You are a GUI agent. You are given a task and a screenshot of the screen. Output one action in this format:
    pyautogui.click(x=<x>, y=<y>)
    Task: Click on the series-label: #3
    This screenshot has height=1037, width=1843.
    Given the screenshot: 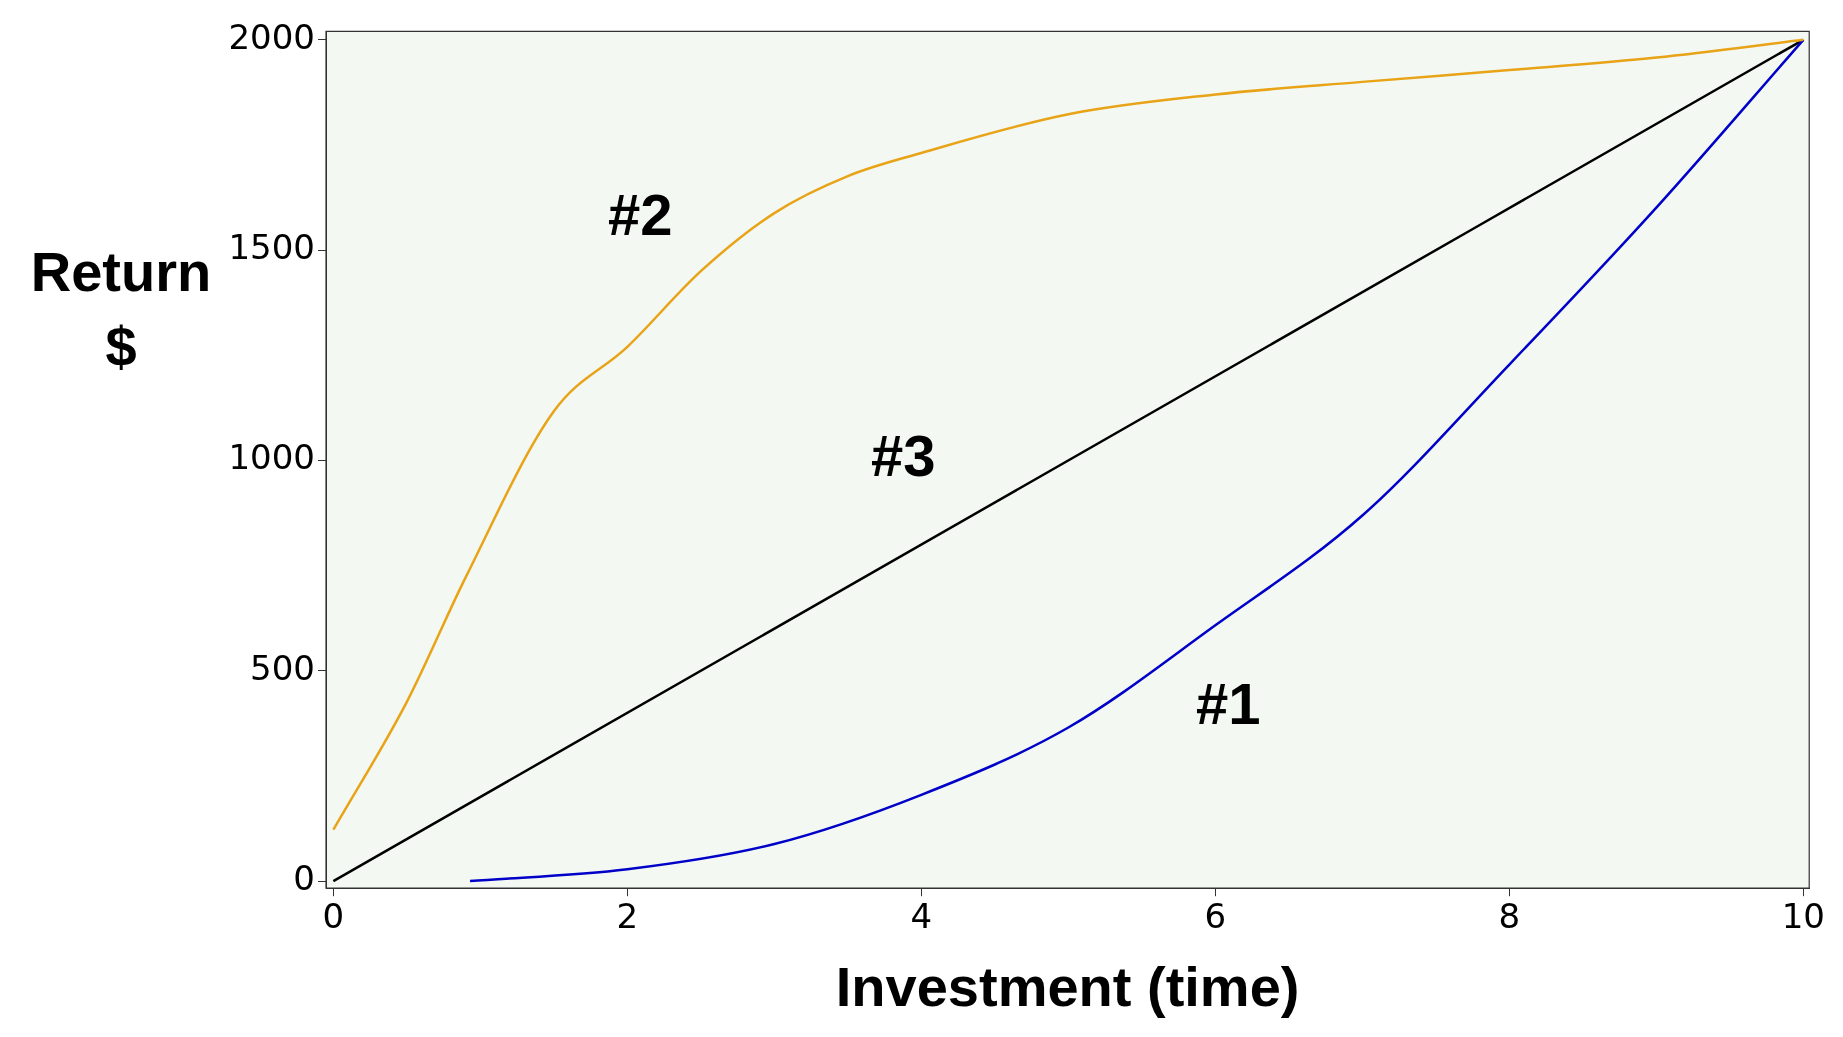 What is the action you would take?
    pyautogui.click(x=903, y=455)
    